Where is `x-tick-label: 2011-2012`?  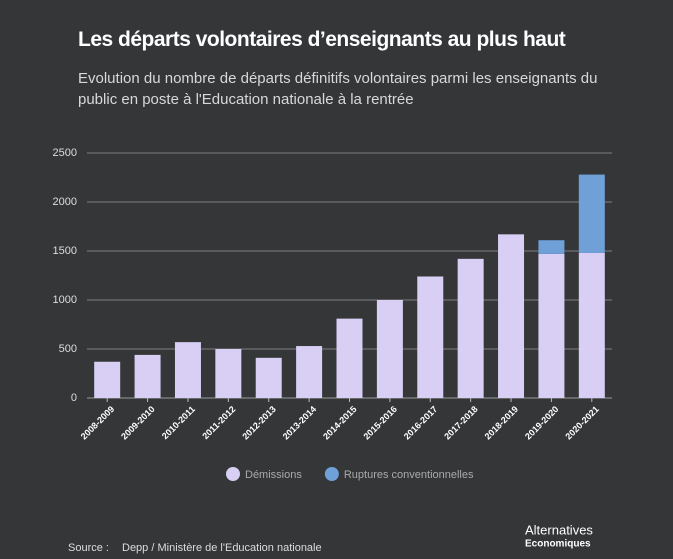
x-tick-label: 2011-2012 is located at coordinates (218, 422).